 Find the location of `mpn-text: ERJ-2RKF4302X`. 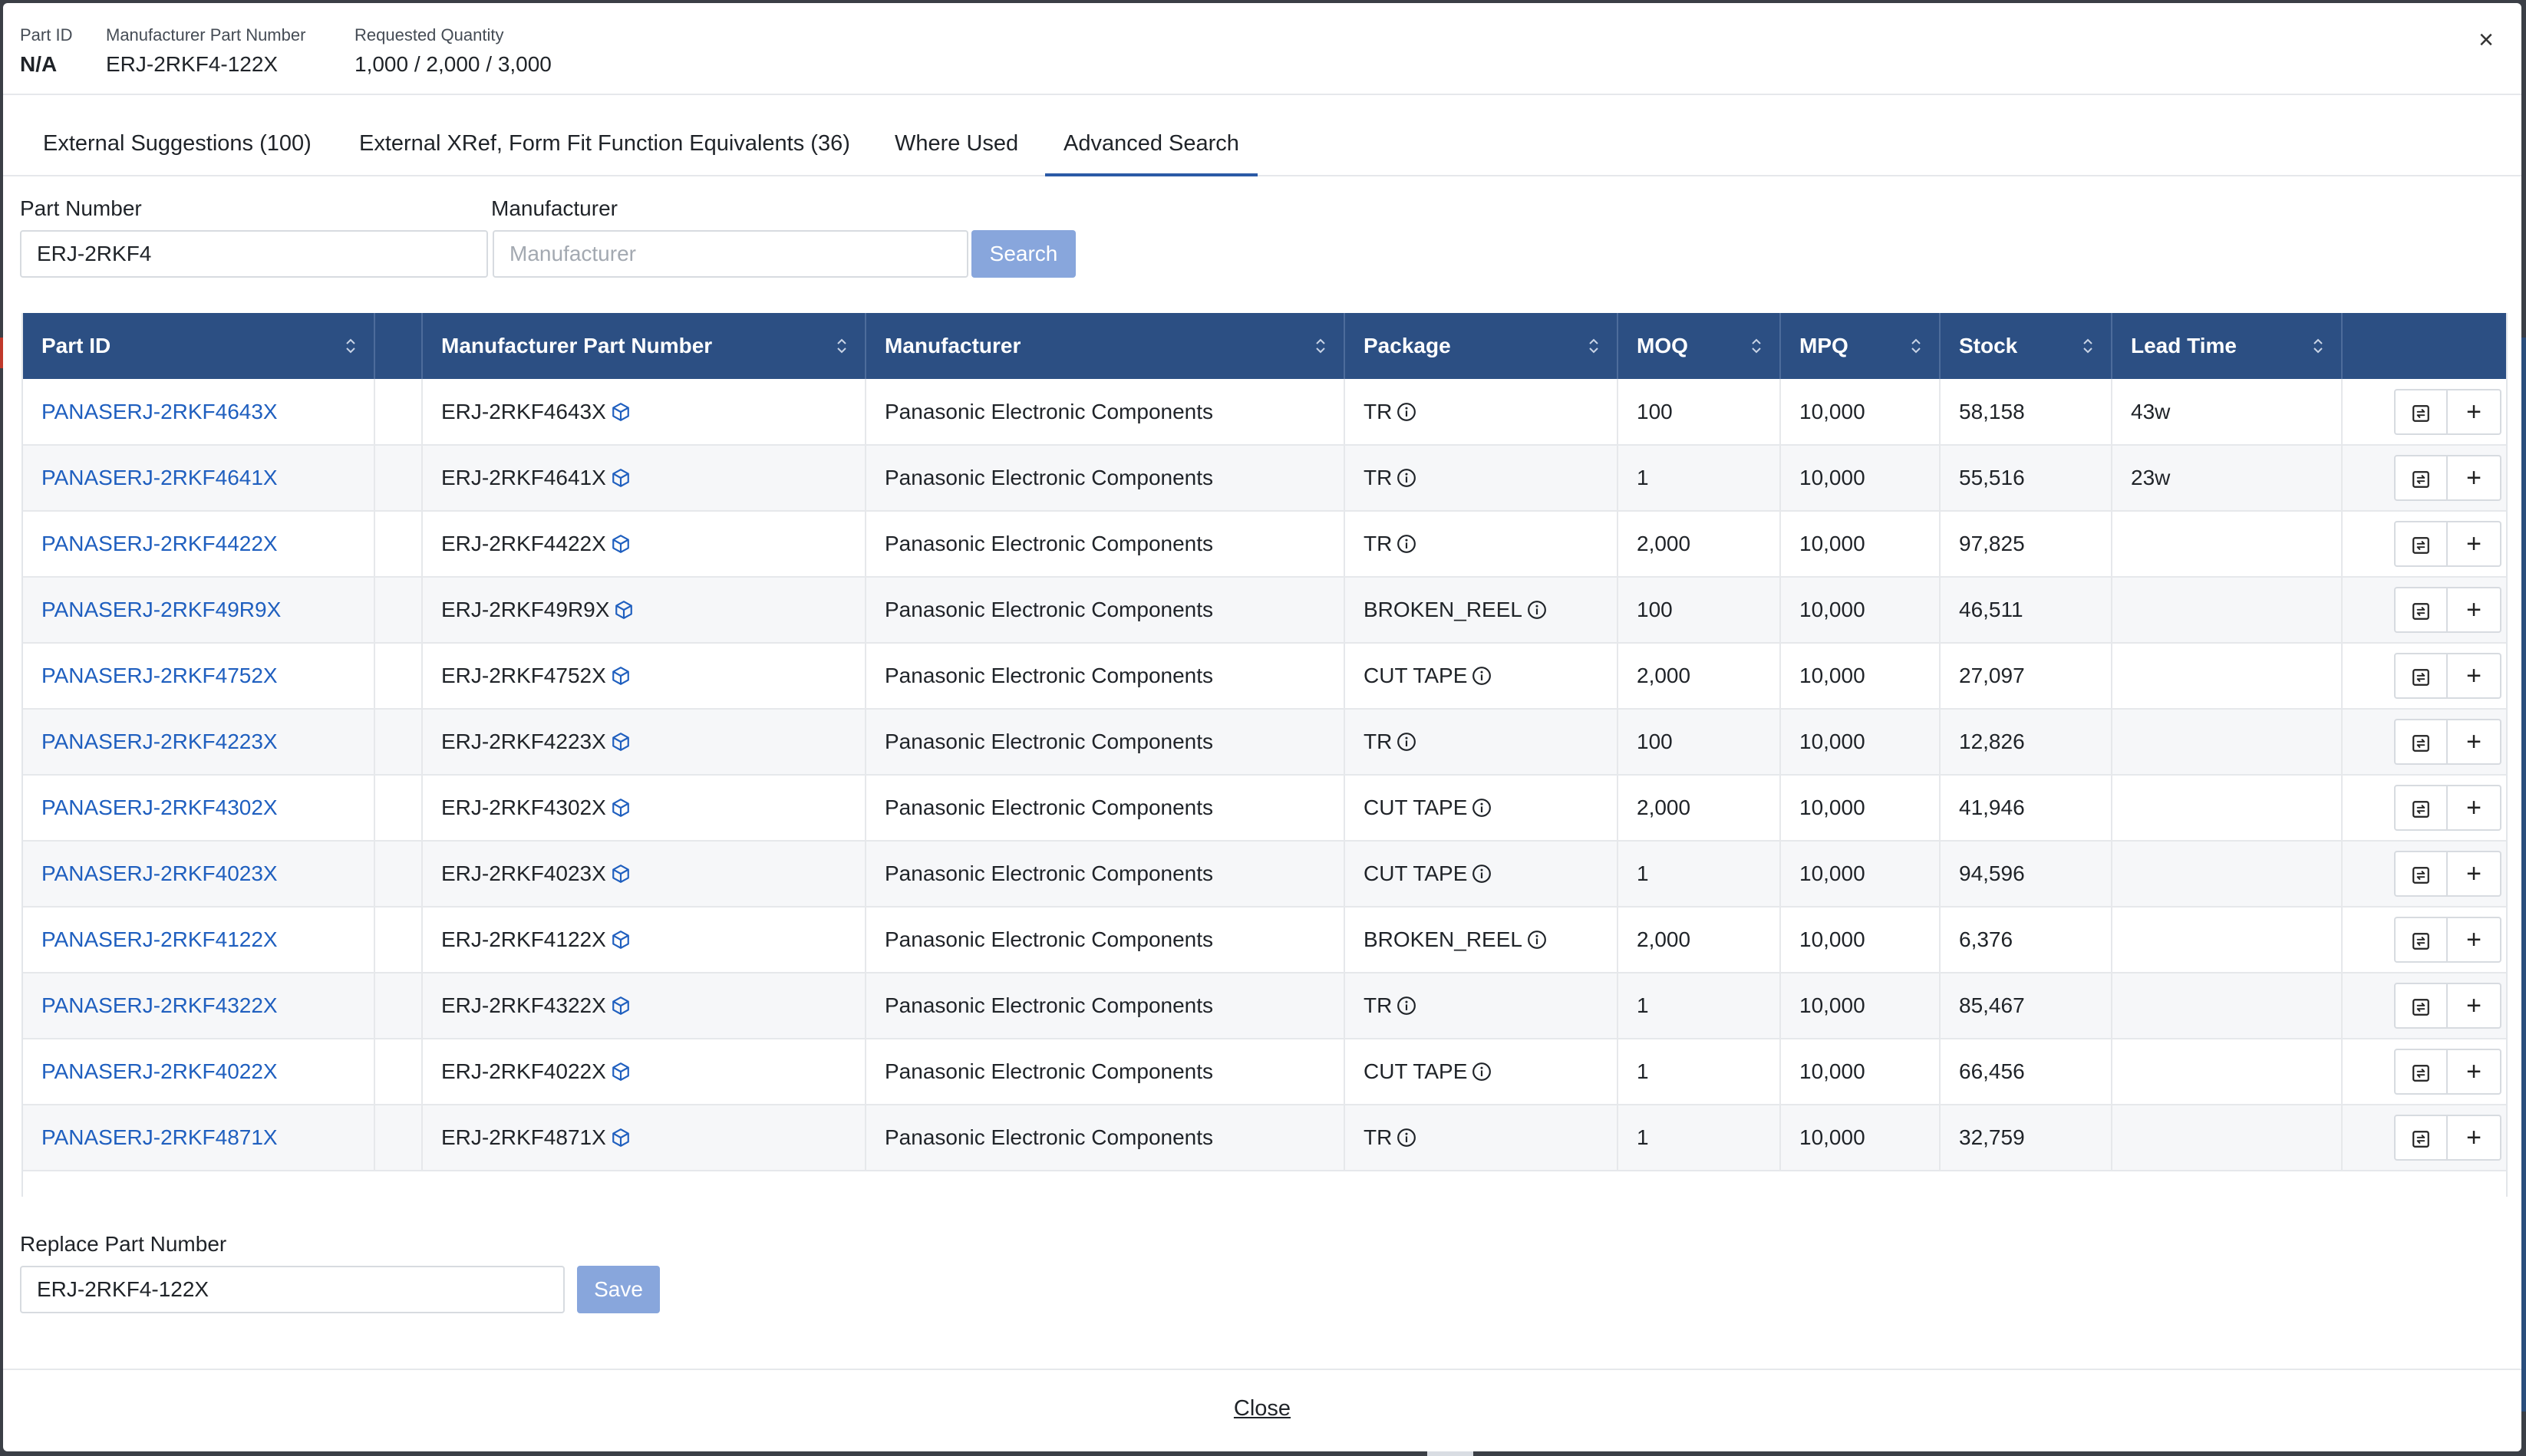

mpn-text: ERJ-2RKF4302X is located at coordinates (523, 807).